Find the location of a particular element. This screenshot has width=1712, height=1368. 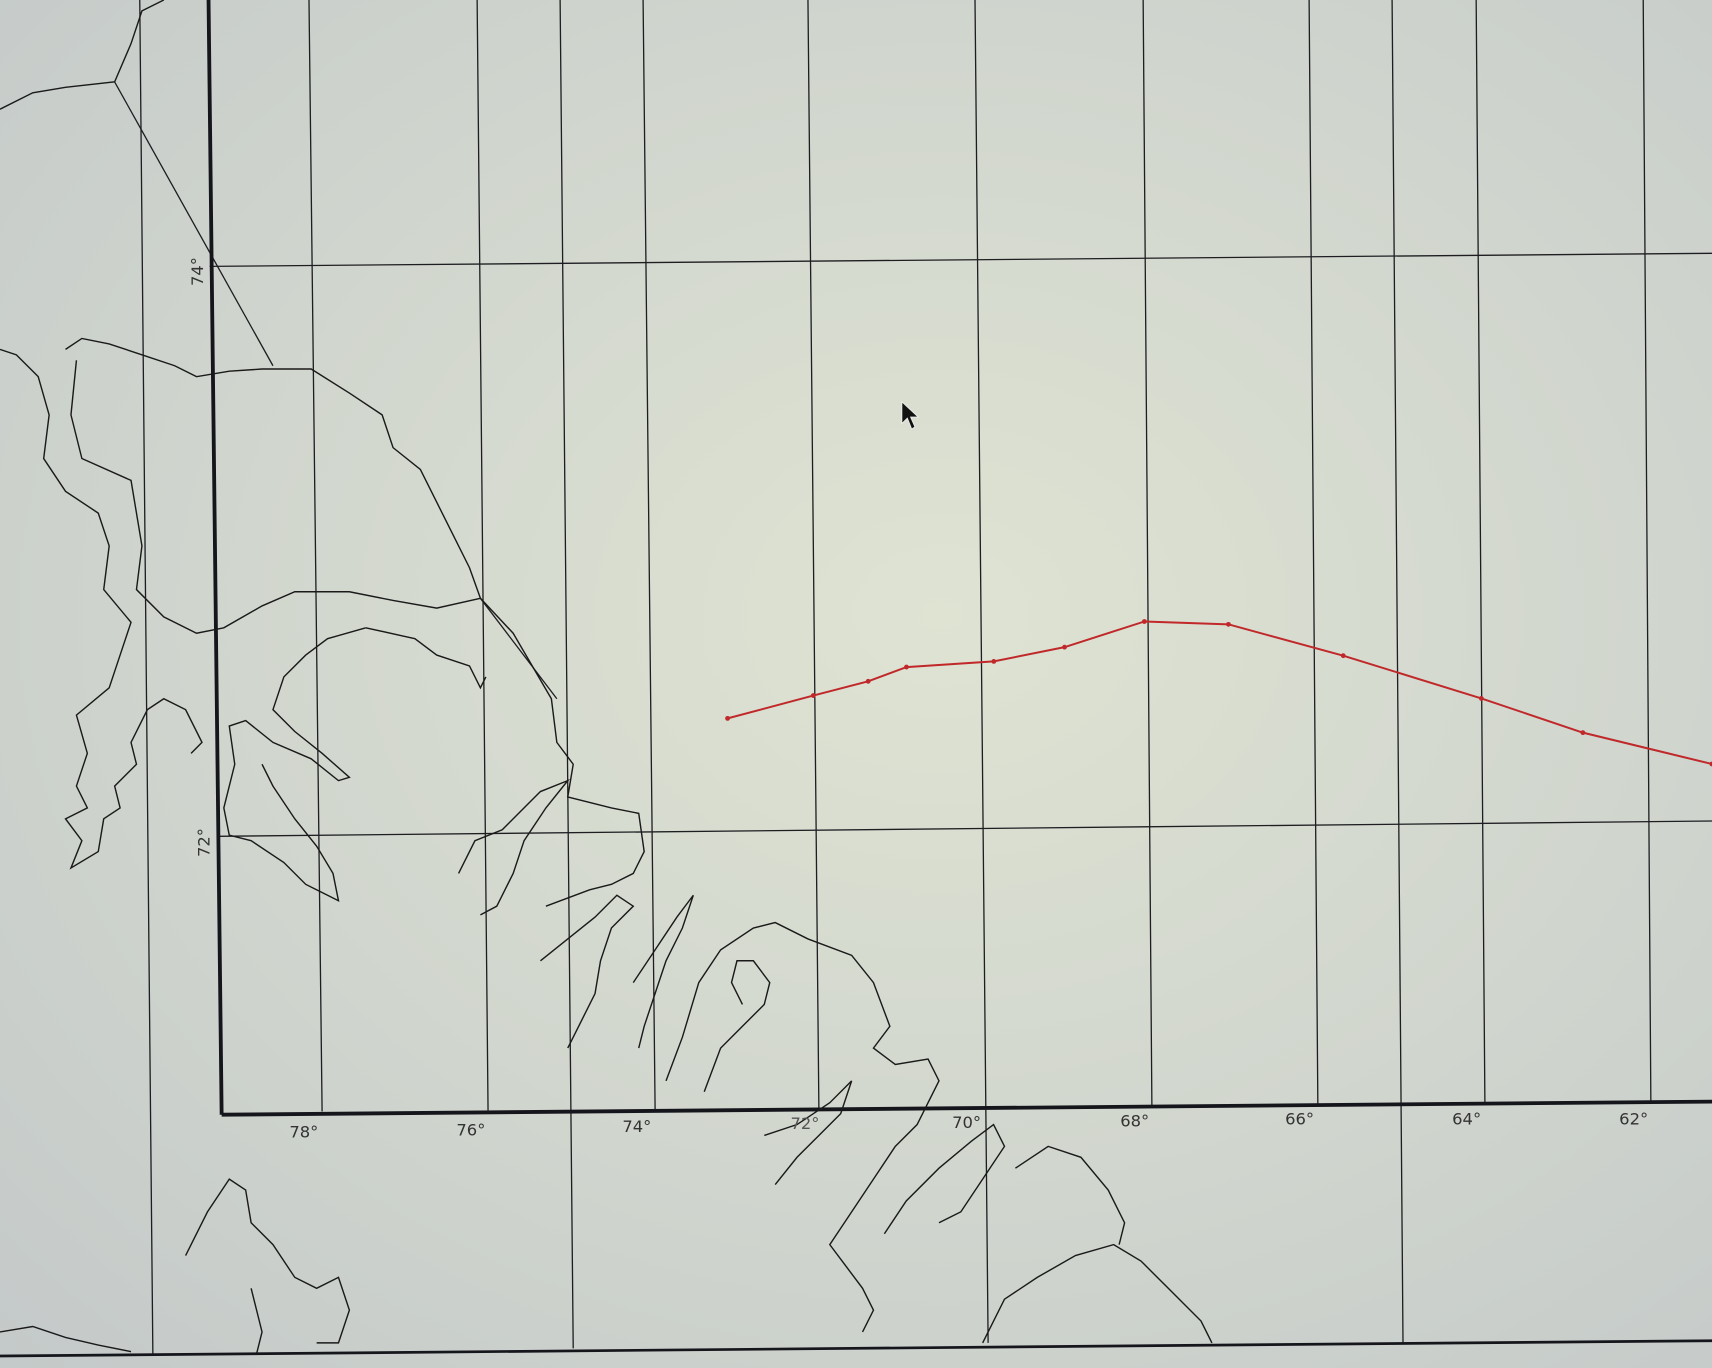

lon-label: 64° is located at coordinates (1466, 1119).